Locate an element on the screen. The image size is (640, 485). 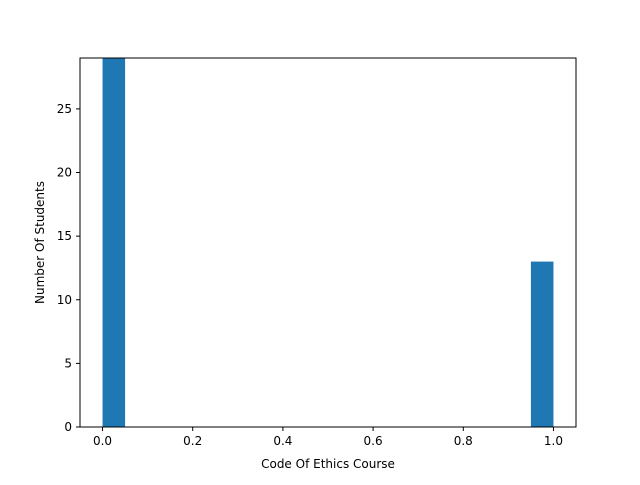
y-tick-label: 10 is located at coordinates (64, 300).